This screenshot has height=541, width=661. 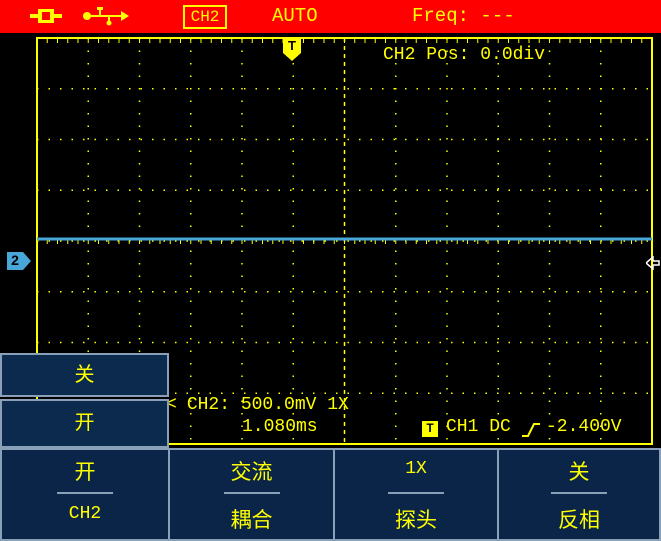 What do you see at coordinates (85, 472) in the screenshot?
I see `softkey-1-value: 开` at bounding box center [85, 472].